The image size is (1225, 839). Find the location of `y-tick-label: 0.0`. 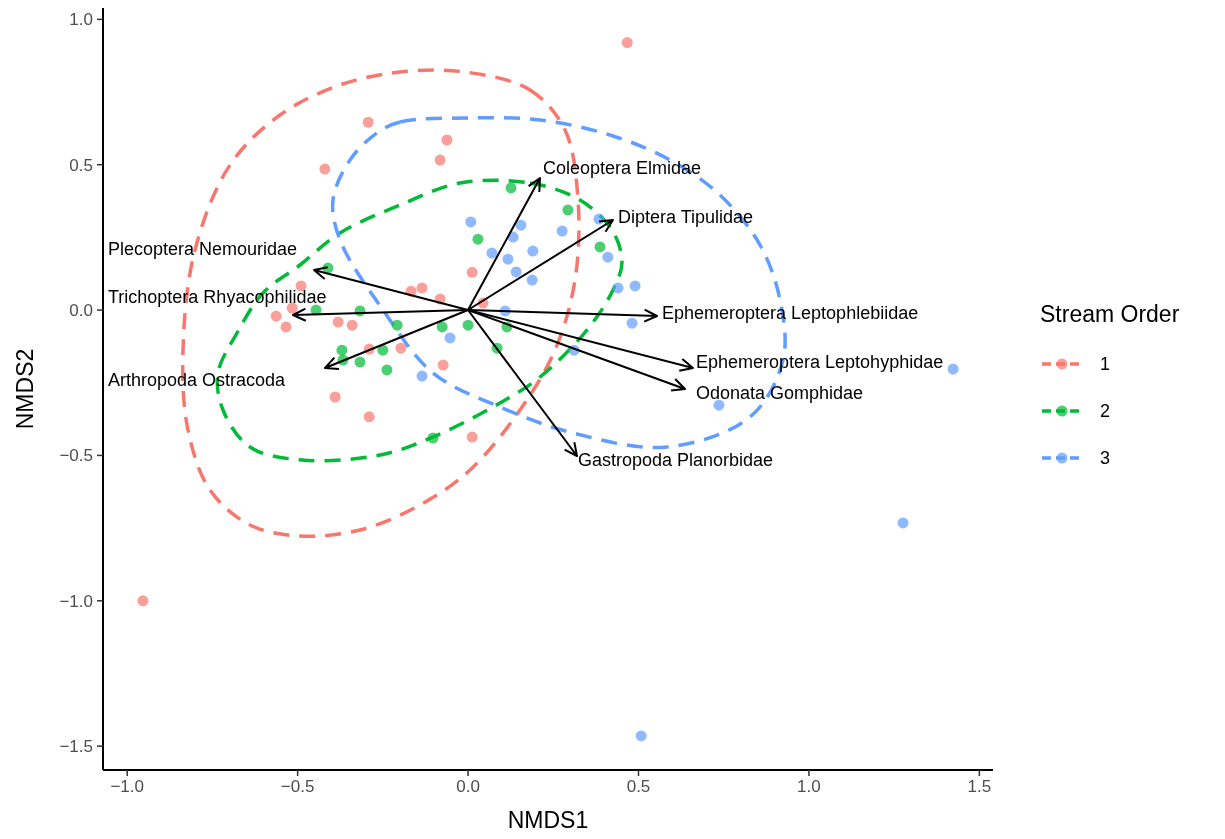

y-tick-label: 0.0 is located at coordinates (81, 311).